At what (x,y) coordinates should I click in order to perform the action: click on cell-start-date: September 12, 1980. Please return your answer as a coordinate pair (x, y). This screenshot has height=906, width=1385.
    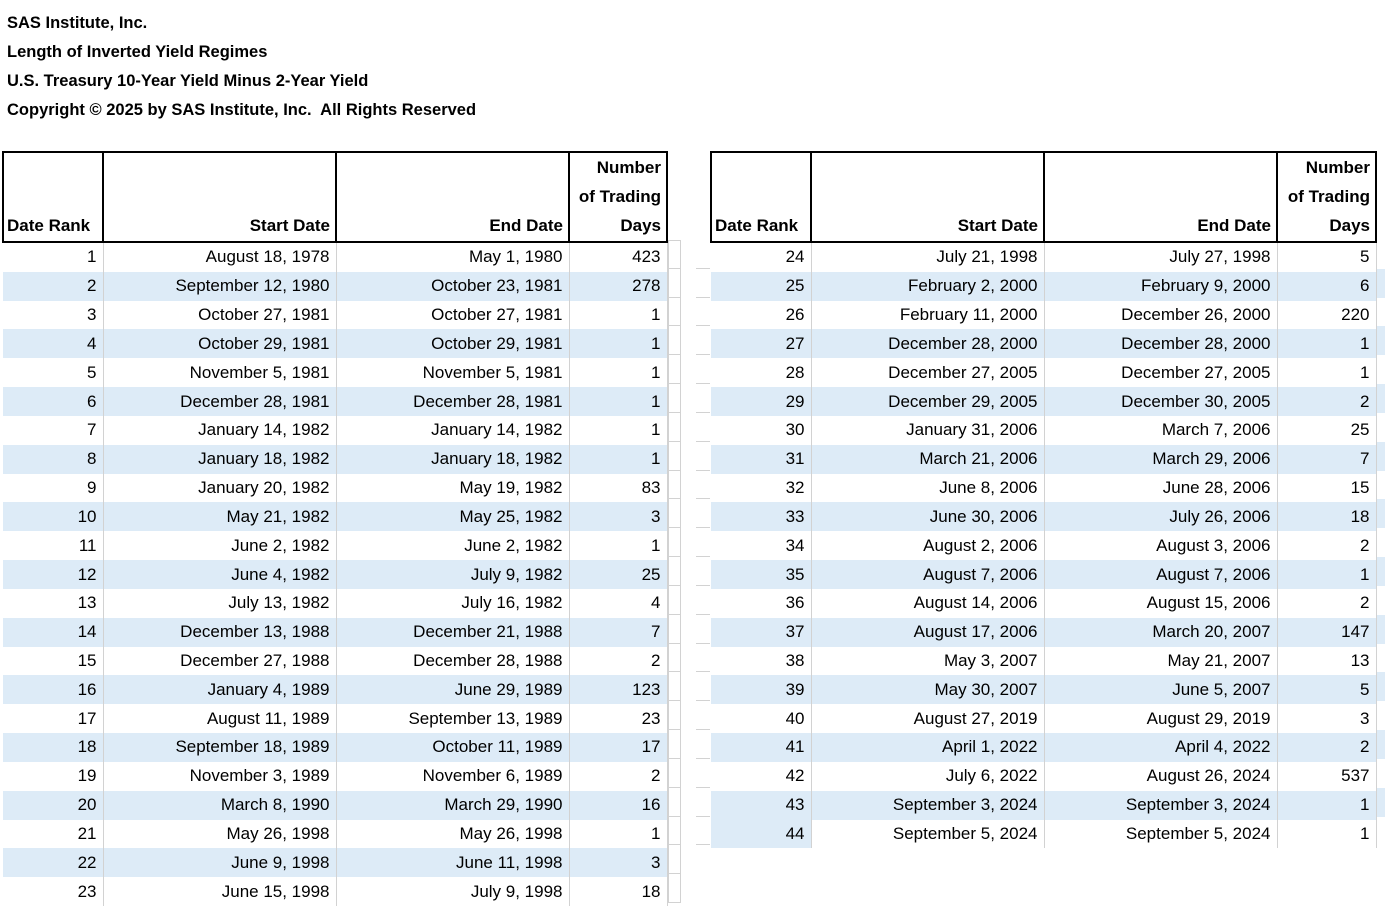
    Looking at the image, I should click on (220, 286).